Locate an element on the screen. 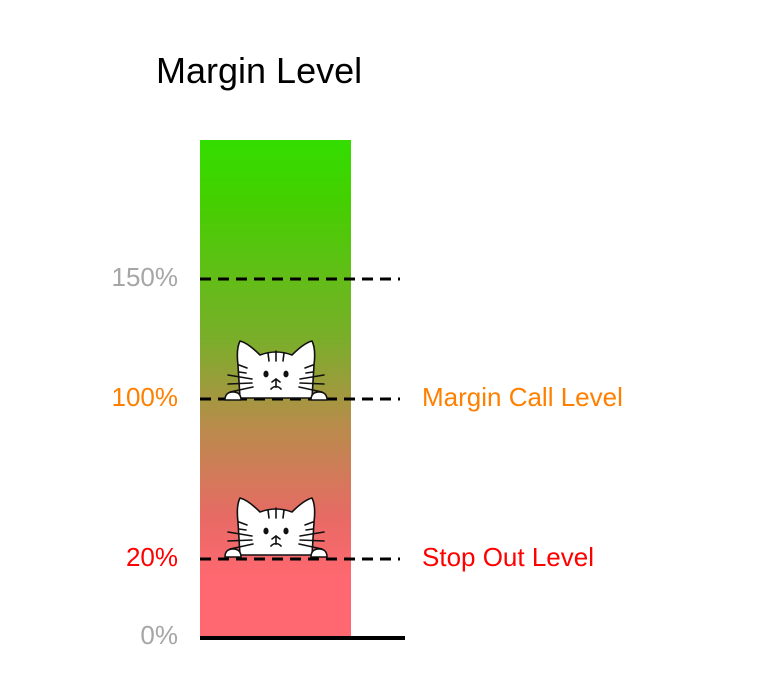 The height and width of the screenshot is (700, 760). diagram-title: Margin Level is located at coordinates (259, 70).